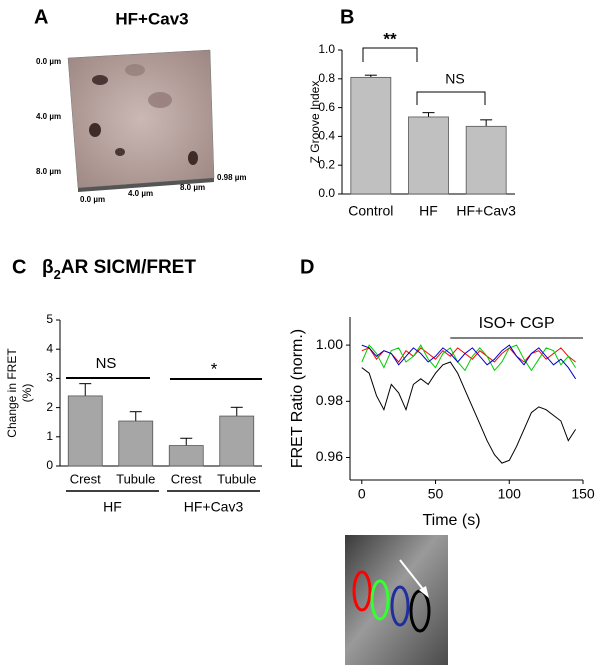 This screenshot has width=612, height=672. I want to click on x-tick-label: HF+Cav3, so click(486, 211).